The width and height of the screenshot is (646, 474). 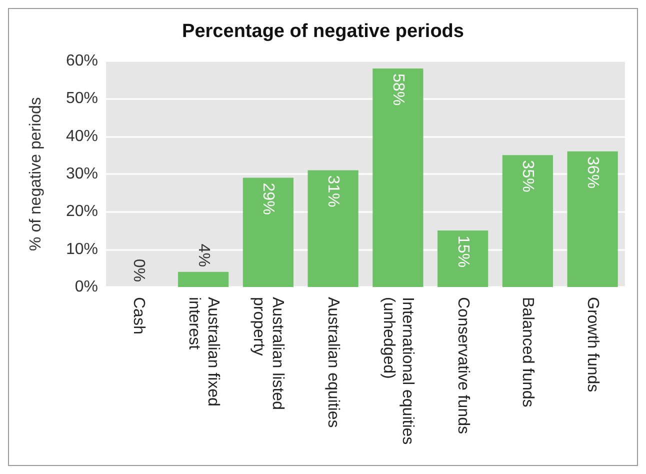 What do you see at coordinates (82, 211) in the screenshot?
I see `y-tick-label: 20%` at bounding box center [82, 211].